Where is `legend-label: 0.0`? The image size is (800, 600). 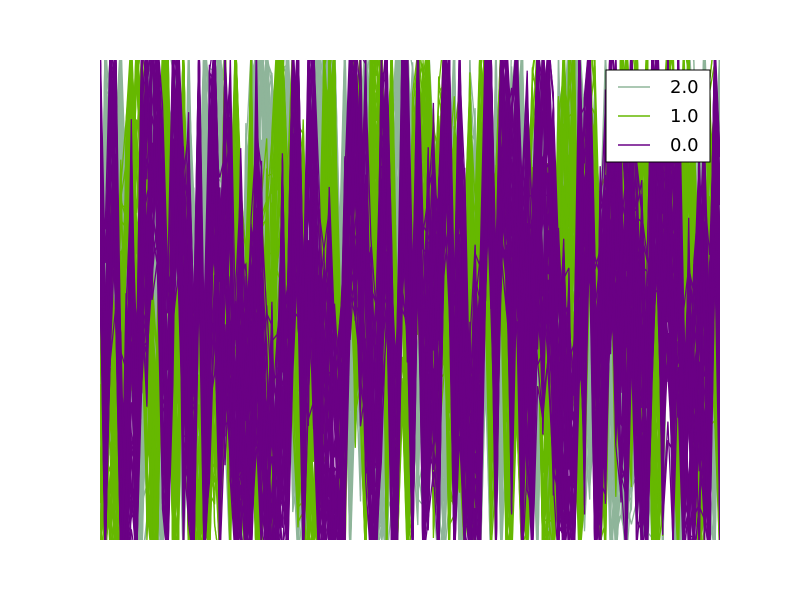
legend-label: 0.0 is located at coordinates (684, 145).